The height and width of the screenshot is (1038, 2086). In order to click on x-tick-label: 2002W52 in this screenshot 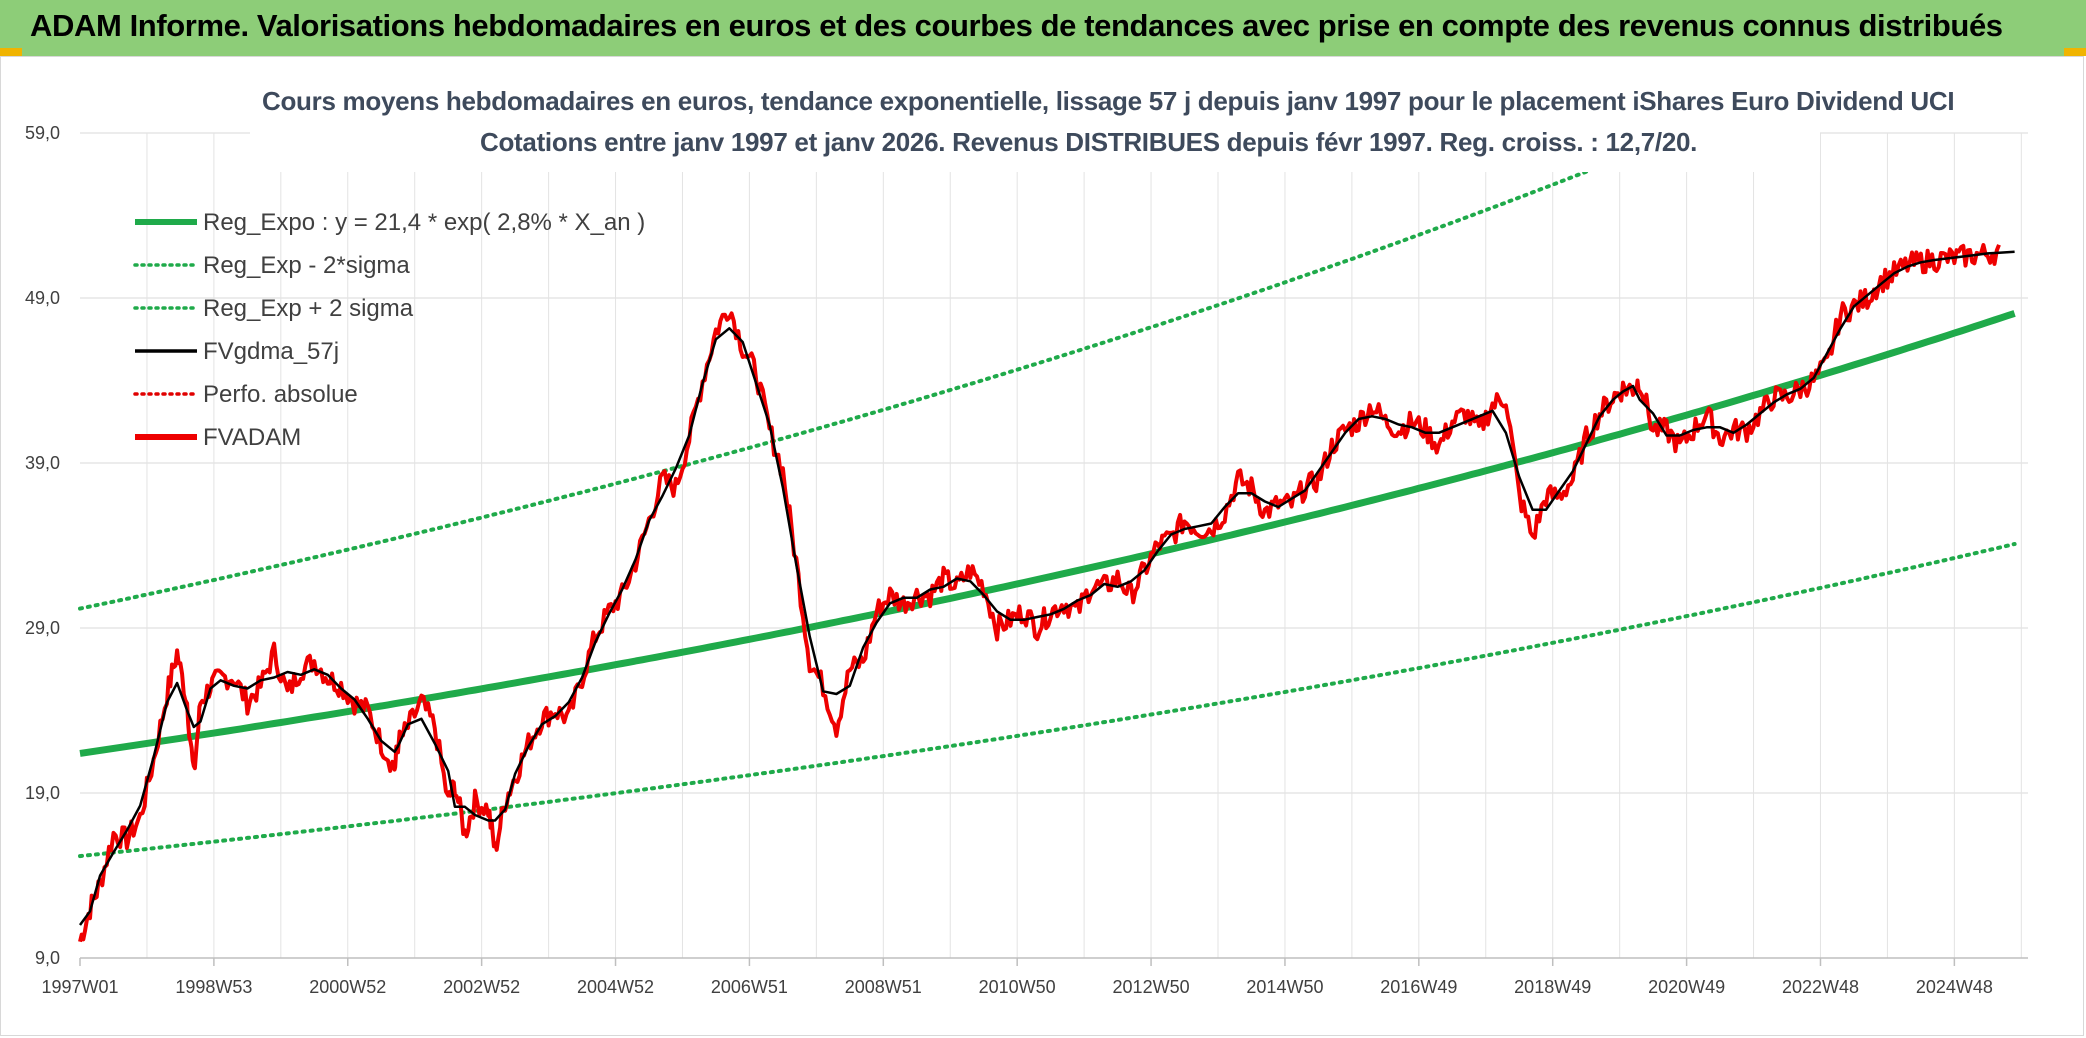, I will do `click(481, 987)`.